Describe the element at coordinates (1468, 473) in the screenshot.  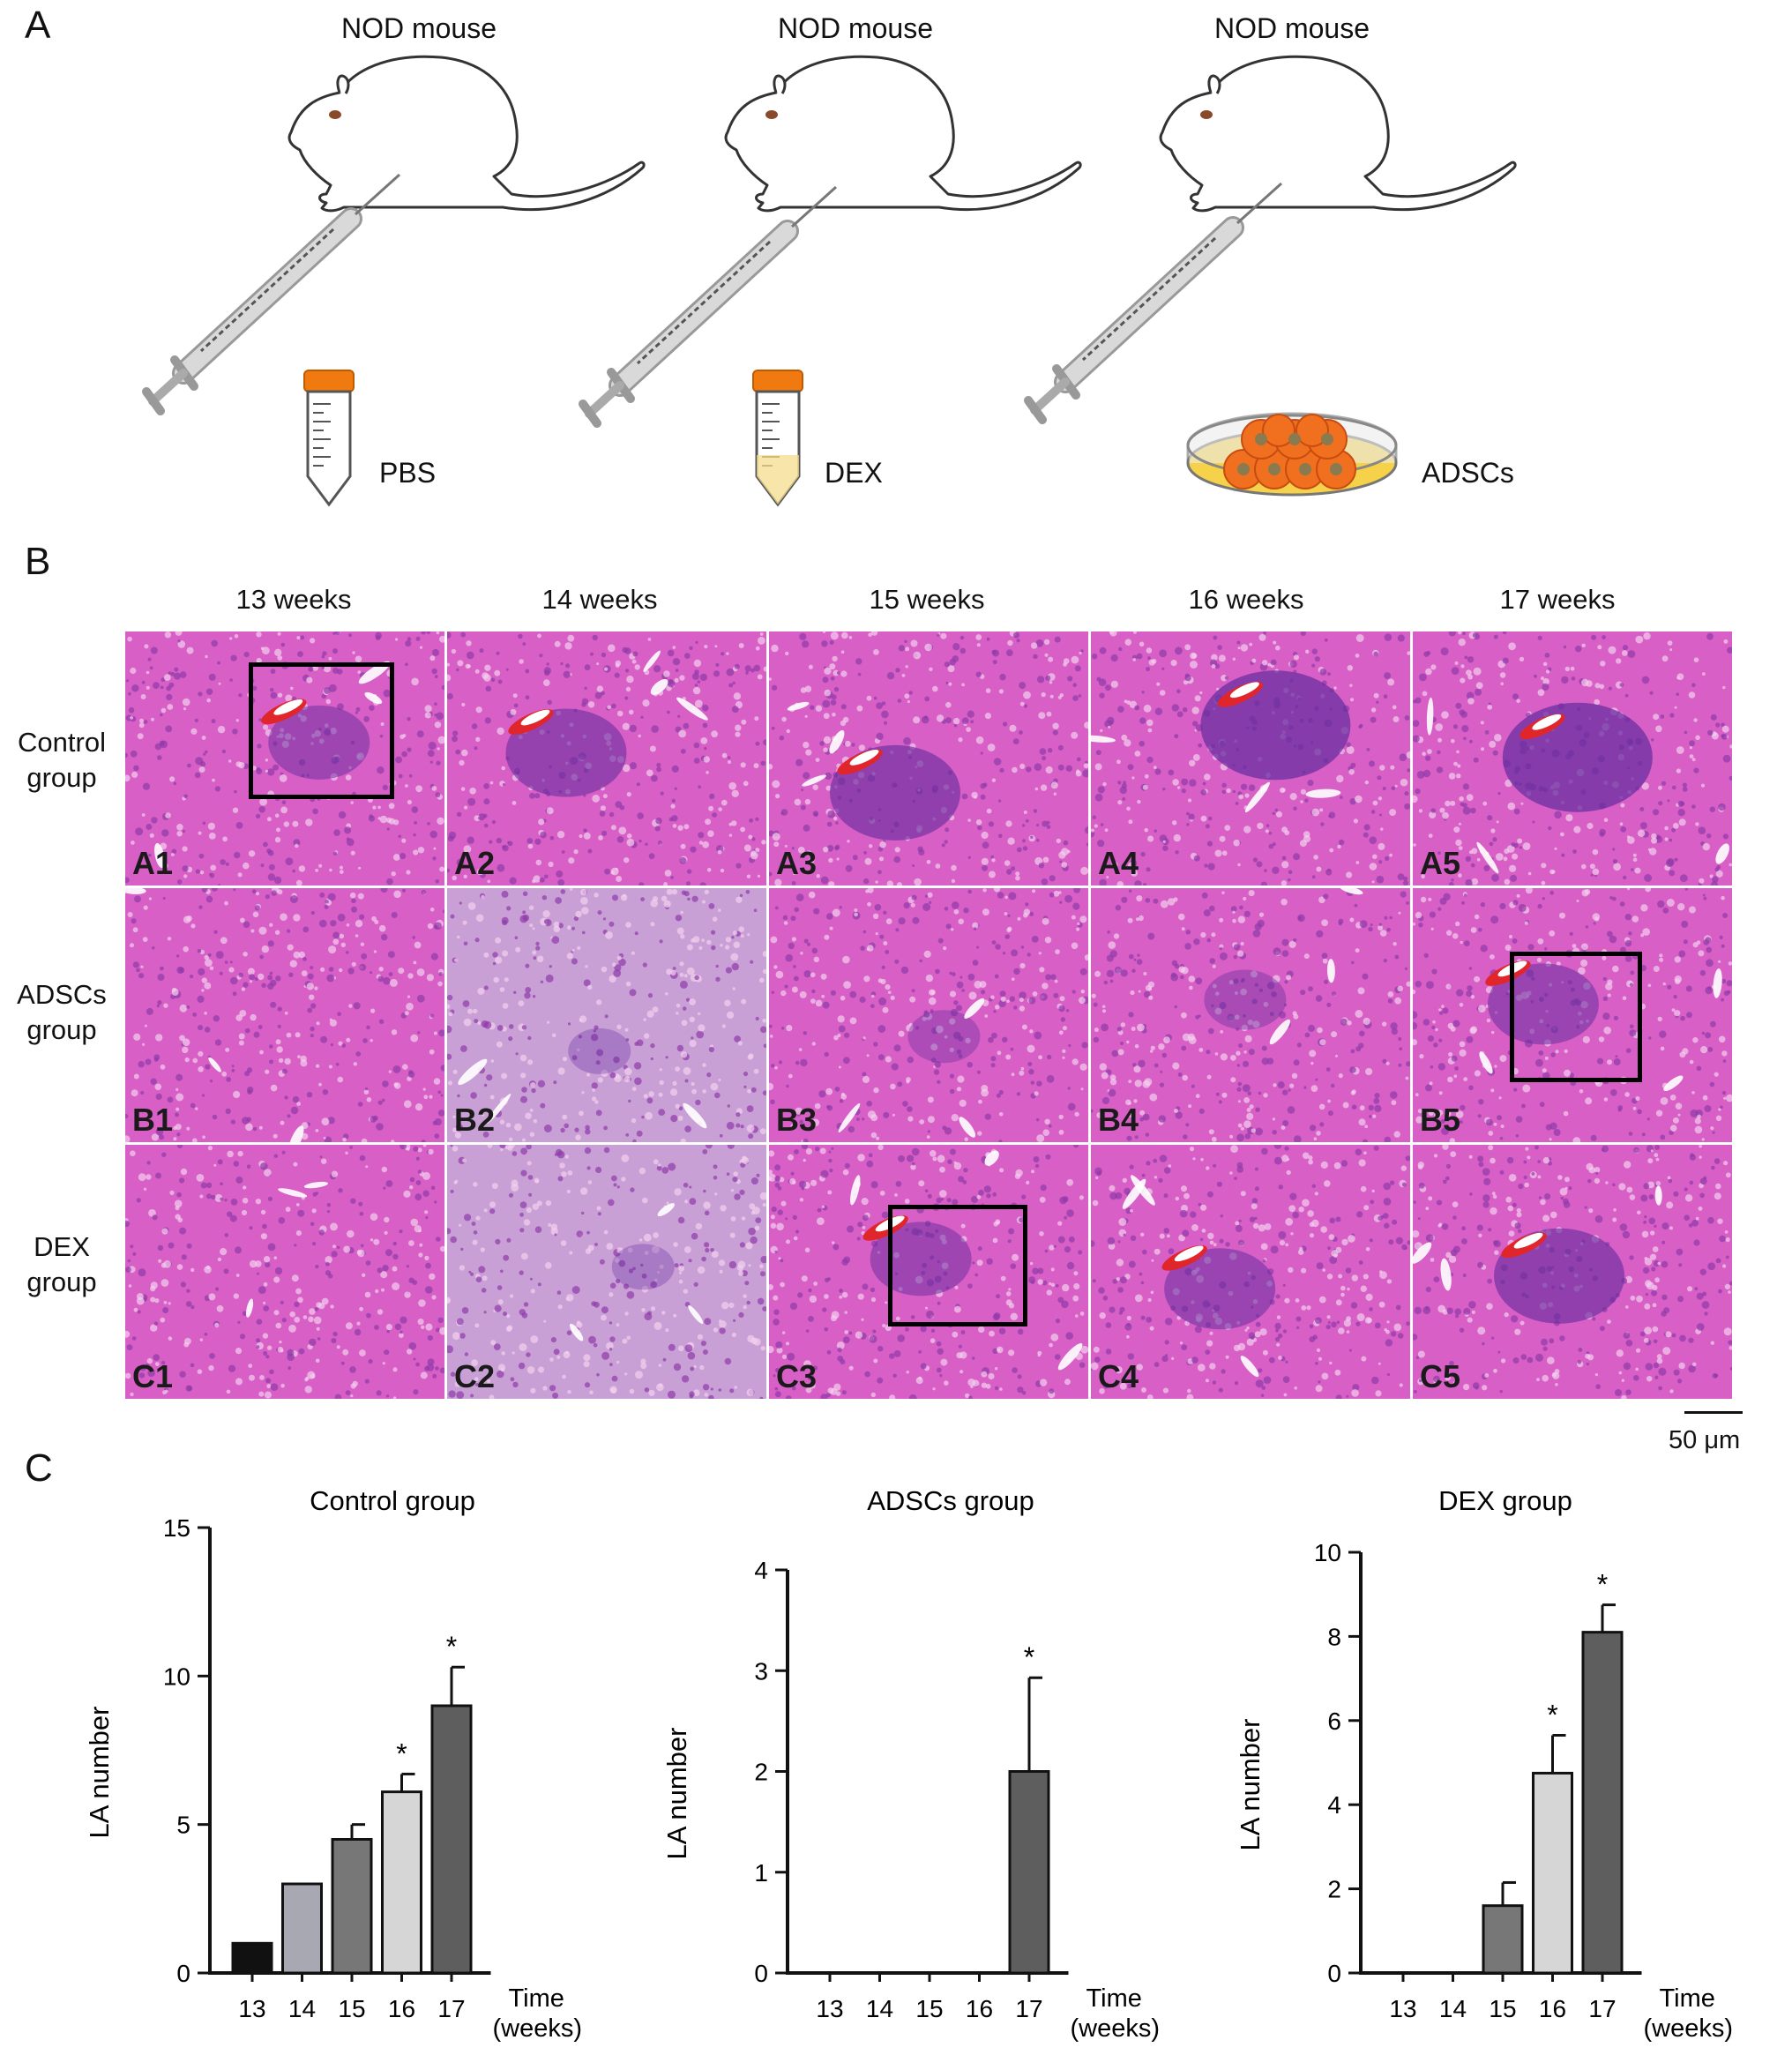
I see `agent-label-adscs: ADSCs` at that location.